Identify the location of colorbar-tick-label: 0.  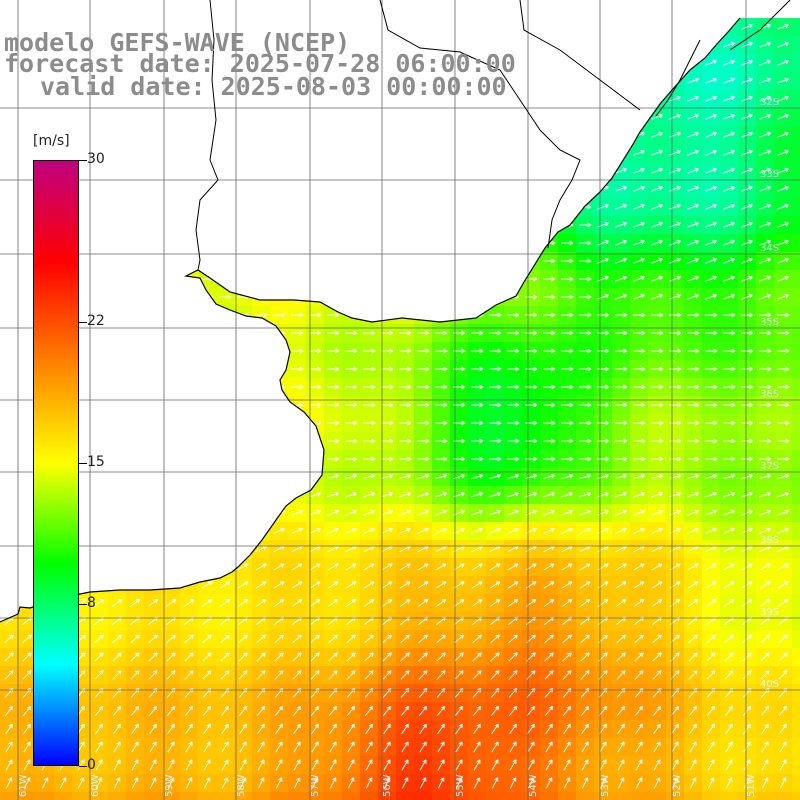
(91, 765).